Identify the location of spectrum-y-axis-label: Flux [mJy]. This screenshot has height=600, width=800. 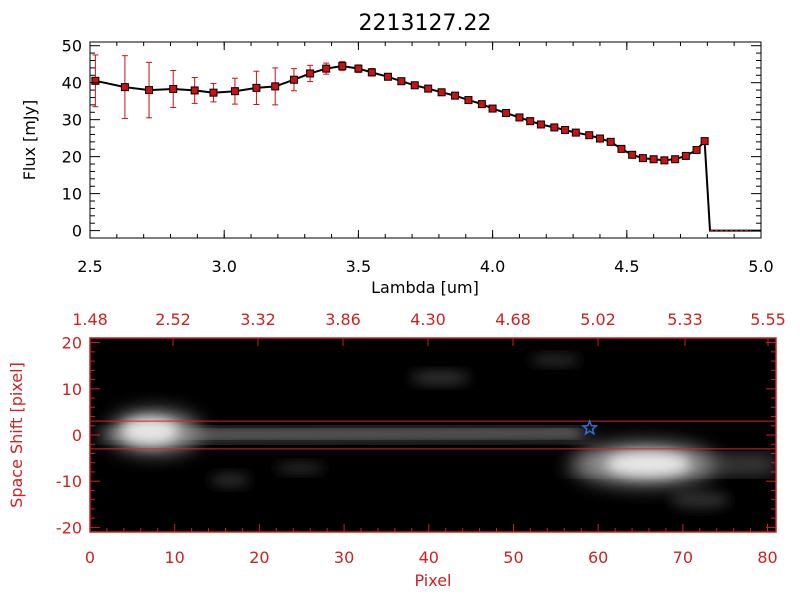
(29, 140).